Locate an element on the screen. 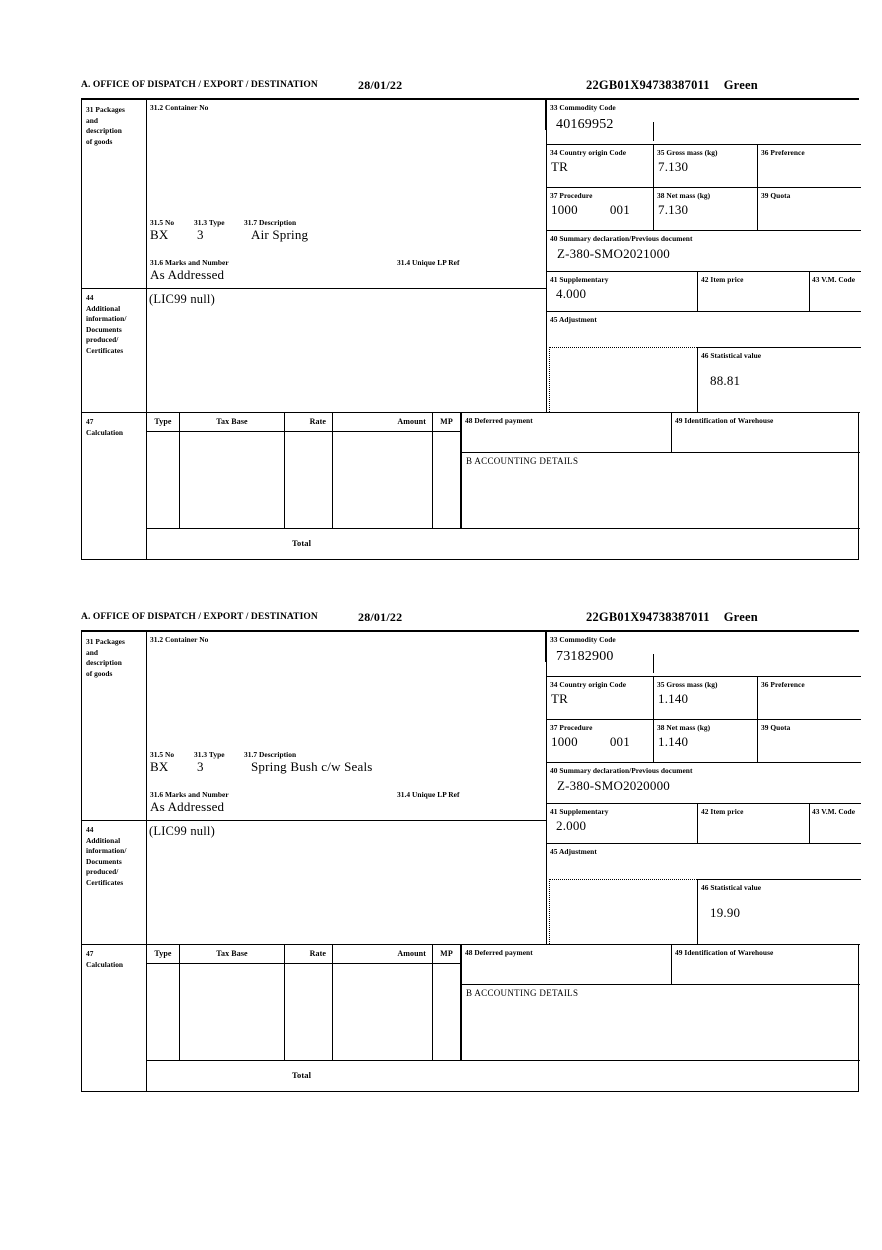  declaration-date: 28/01/22 is located at coordinates (380, 617).